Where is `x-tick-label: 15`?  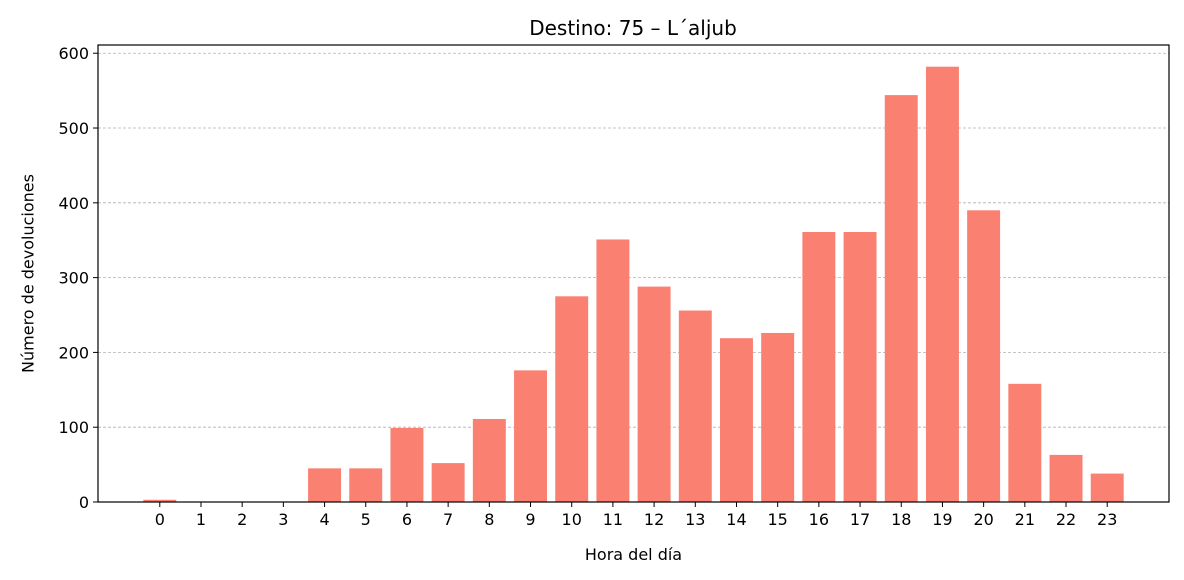 x-tick-label: 15 is located at coordinates (777, 519).